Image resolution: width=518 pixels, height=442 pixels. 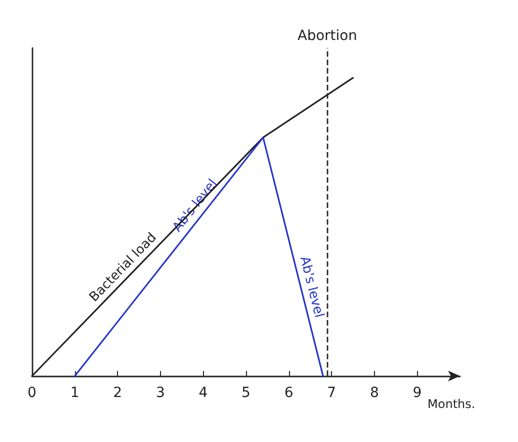 I want to click on x-tick-label: 5, so click(x=246, y=393).